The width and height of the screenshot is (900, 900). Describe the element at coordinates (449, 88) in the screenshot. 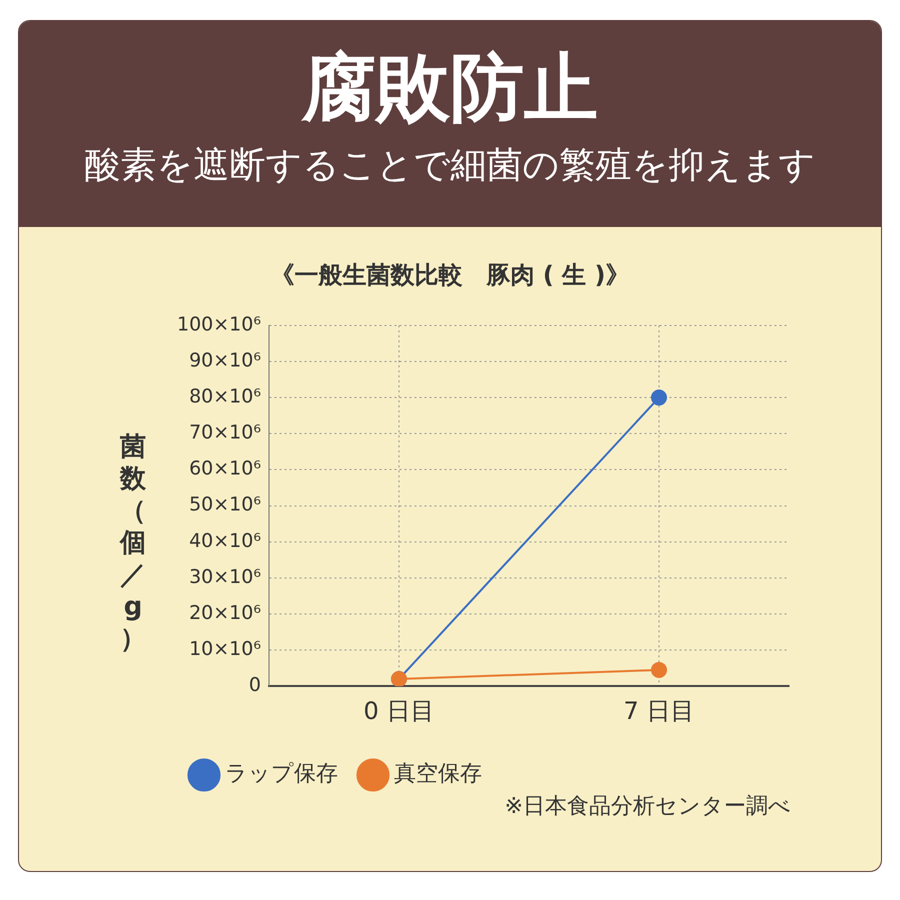

I see `chart-title: 腐敗防止` at that location.